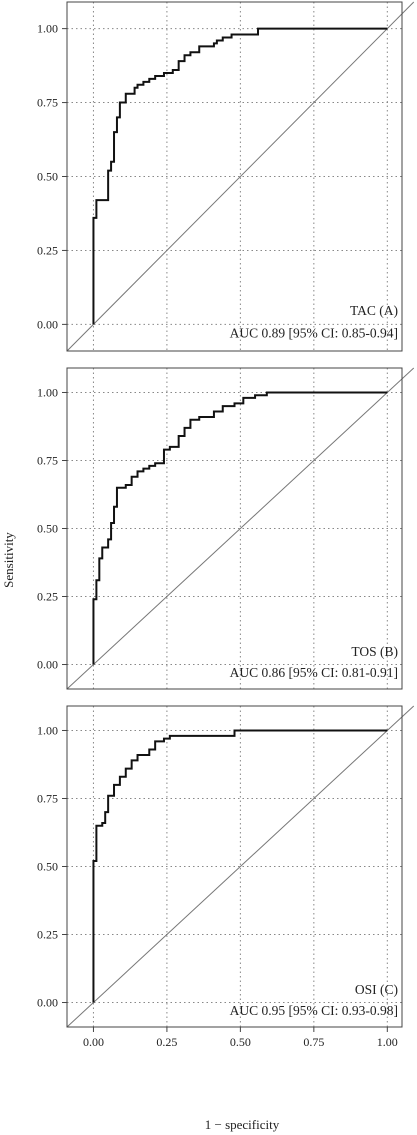 This screenshot has height=1135, width=417. I want to click on auc-annotation: AUC 0.89 [95% CI: 0.85-0.94], so click(314, 333).